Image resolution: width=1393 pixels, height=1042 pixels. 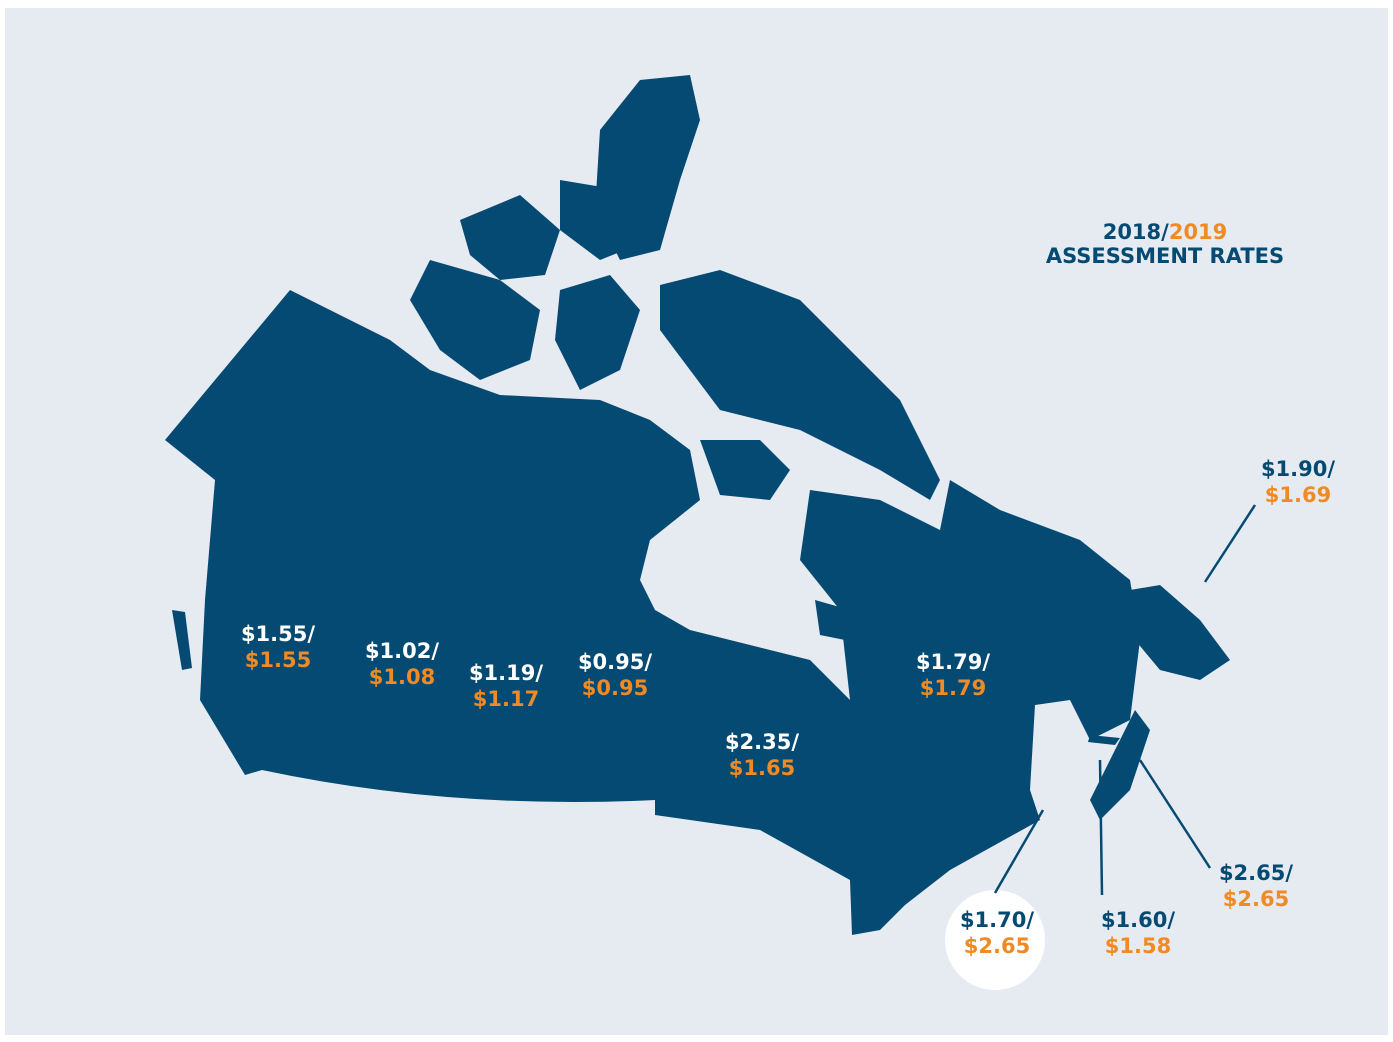 I want to click on rate-2018: $1.79/, so click(x=953, y=662).